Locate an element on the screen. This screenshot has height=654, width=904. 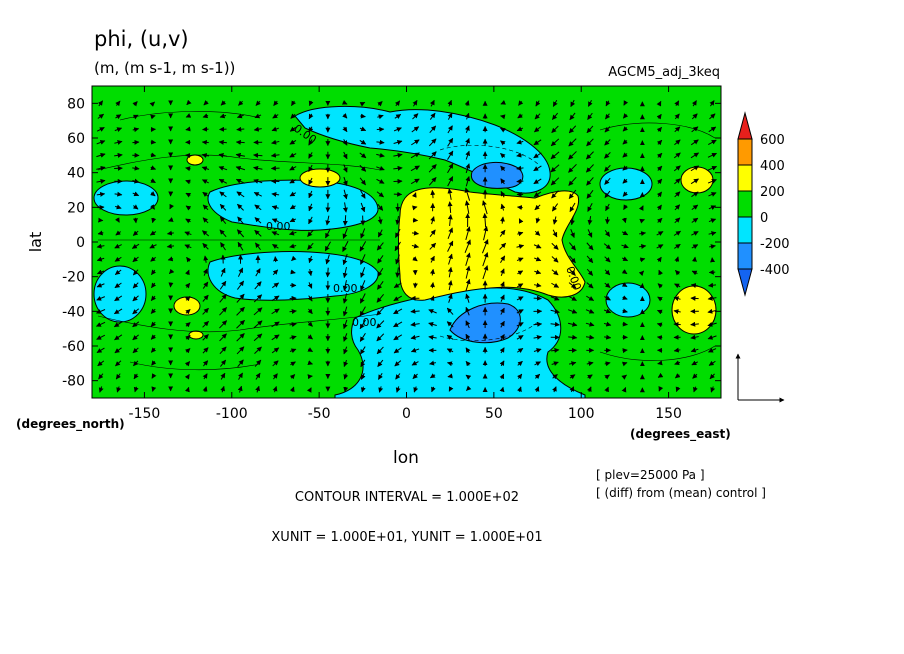
colorbar-band is located at coordinates (745, 256).